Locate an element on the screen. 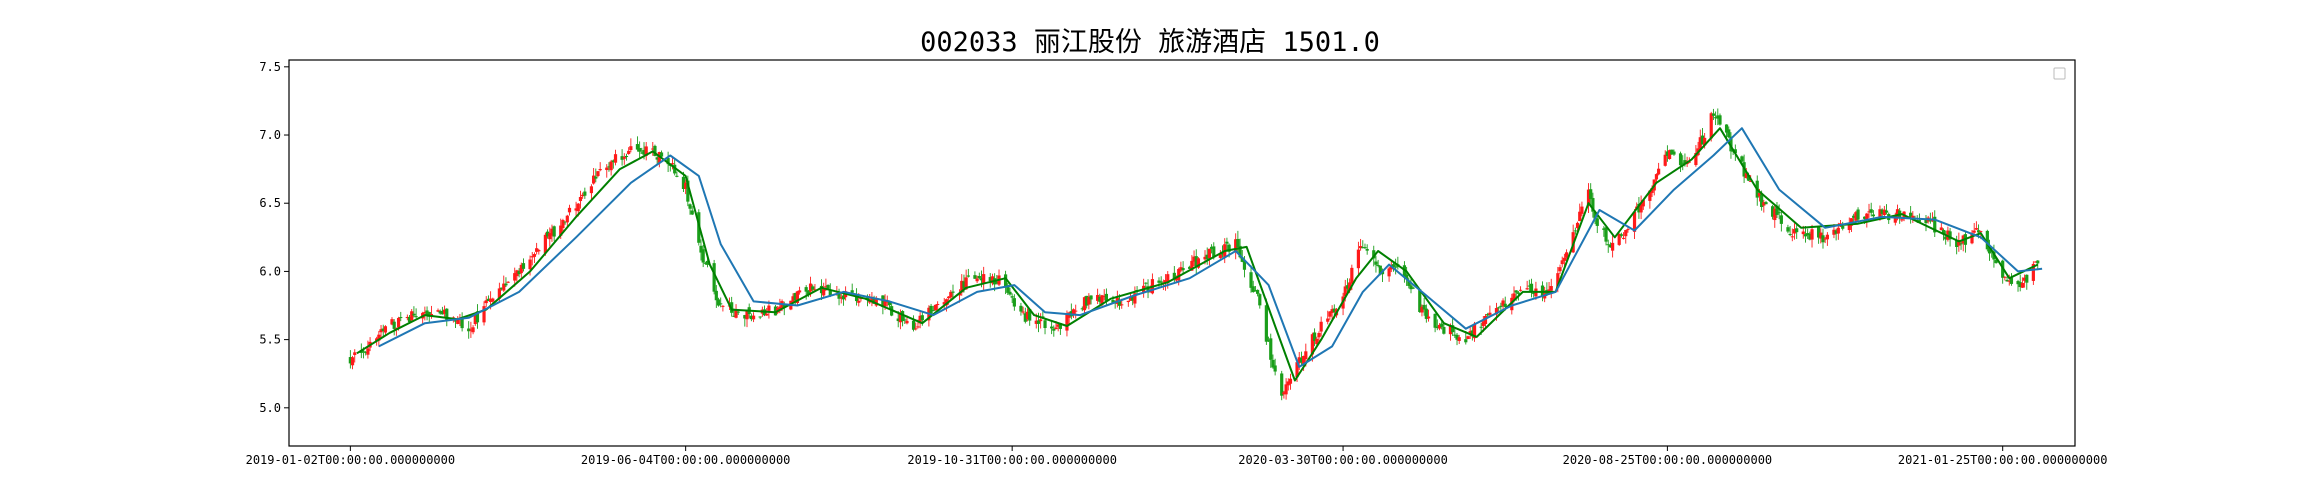 The width and height of the screenshot is (2300, 504). legend-box is located at coordinates (2059, 73).